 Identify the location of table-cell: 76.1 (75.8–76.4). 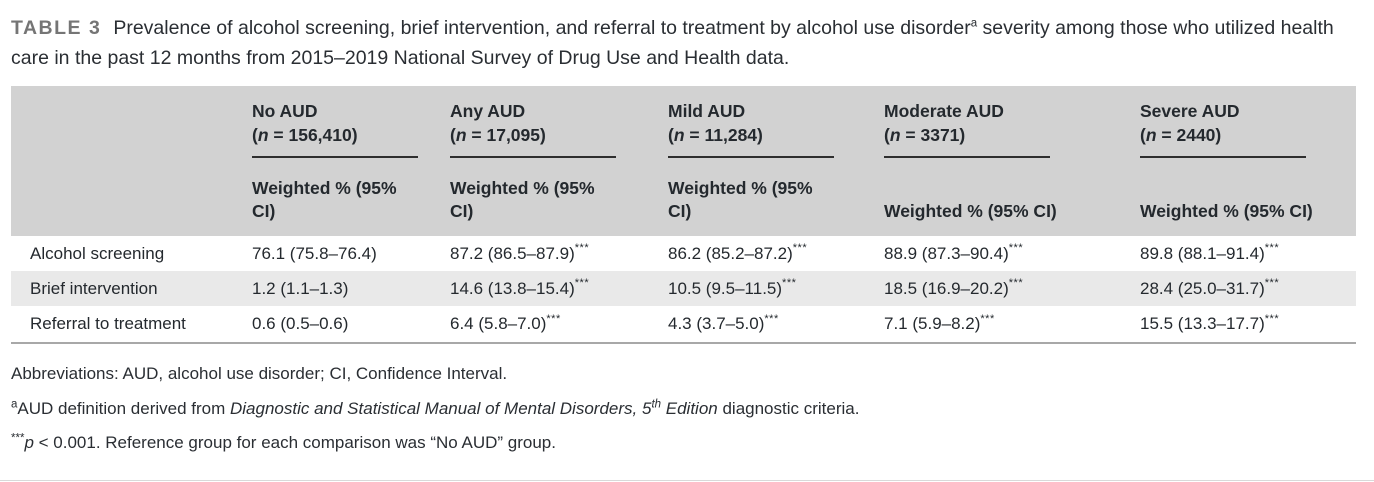
(314, 253).